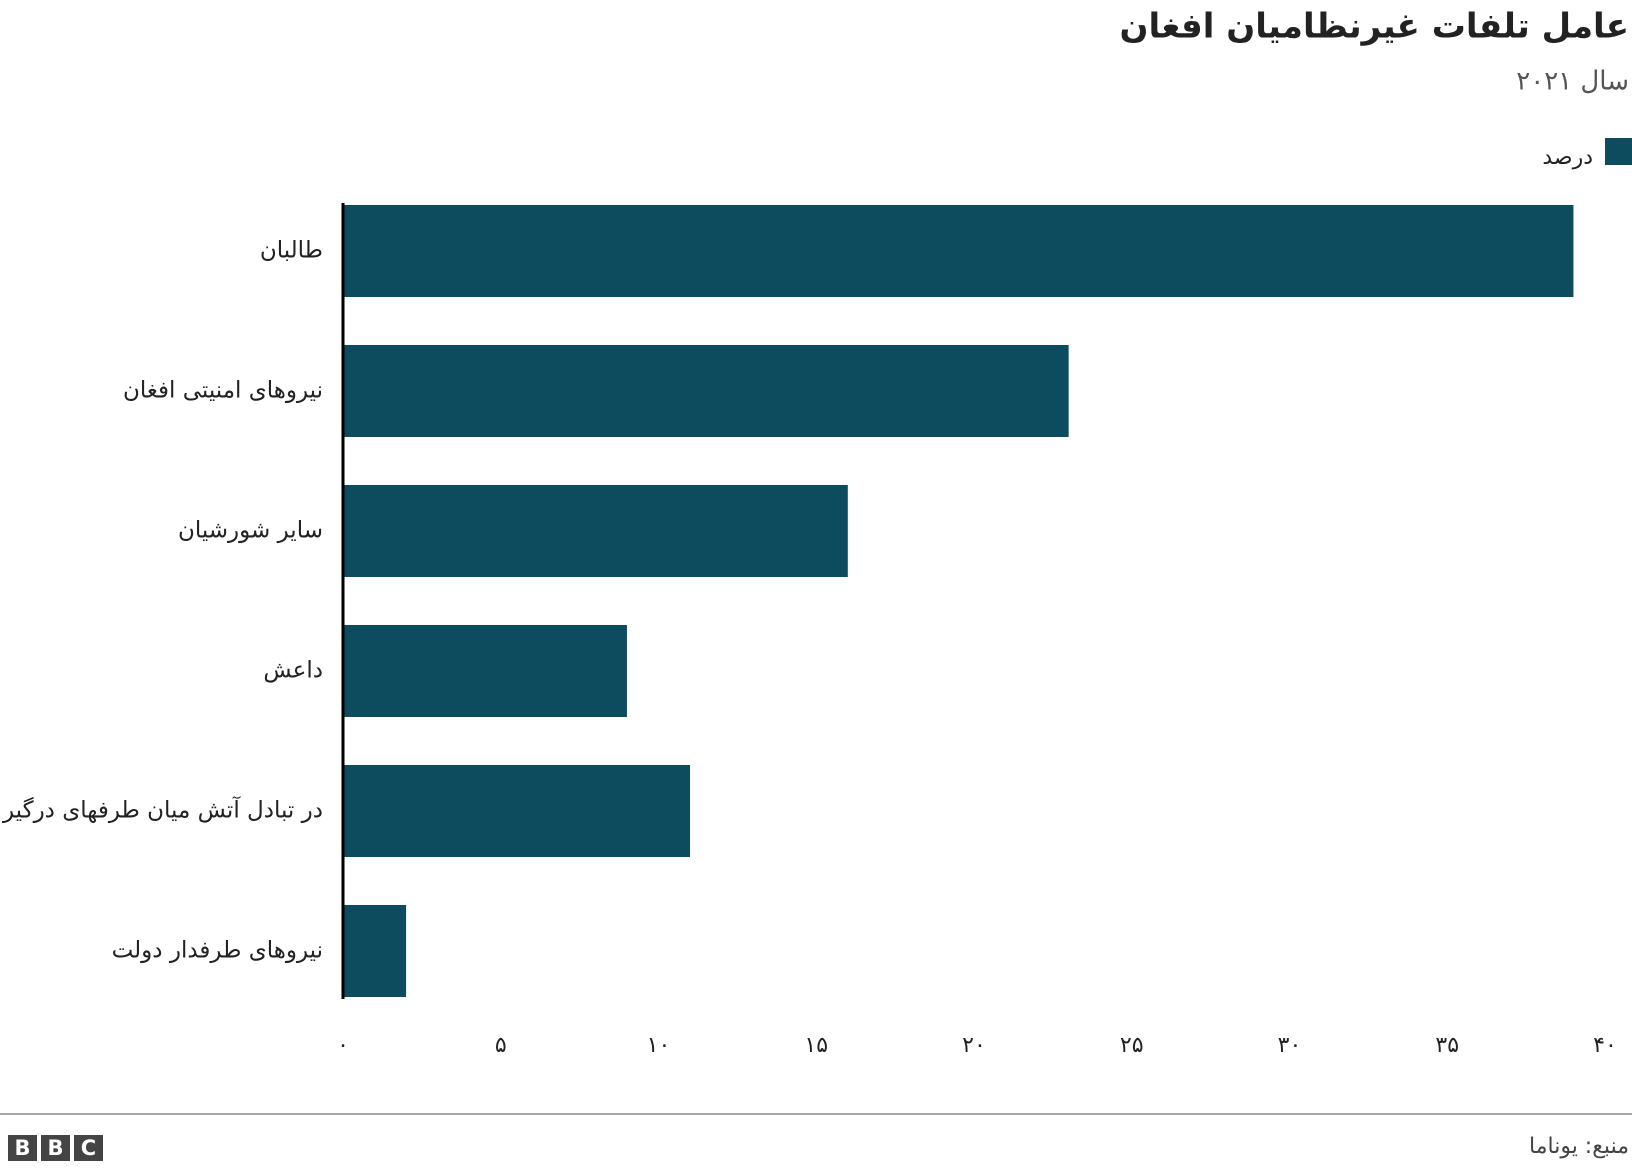 This screenshot has width=1632, height=1172. I want to click on x-tick-label: ۱۵, so click(816, 1045).